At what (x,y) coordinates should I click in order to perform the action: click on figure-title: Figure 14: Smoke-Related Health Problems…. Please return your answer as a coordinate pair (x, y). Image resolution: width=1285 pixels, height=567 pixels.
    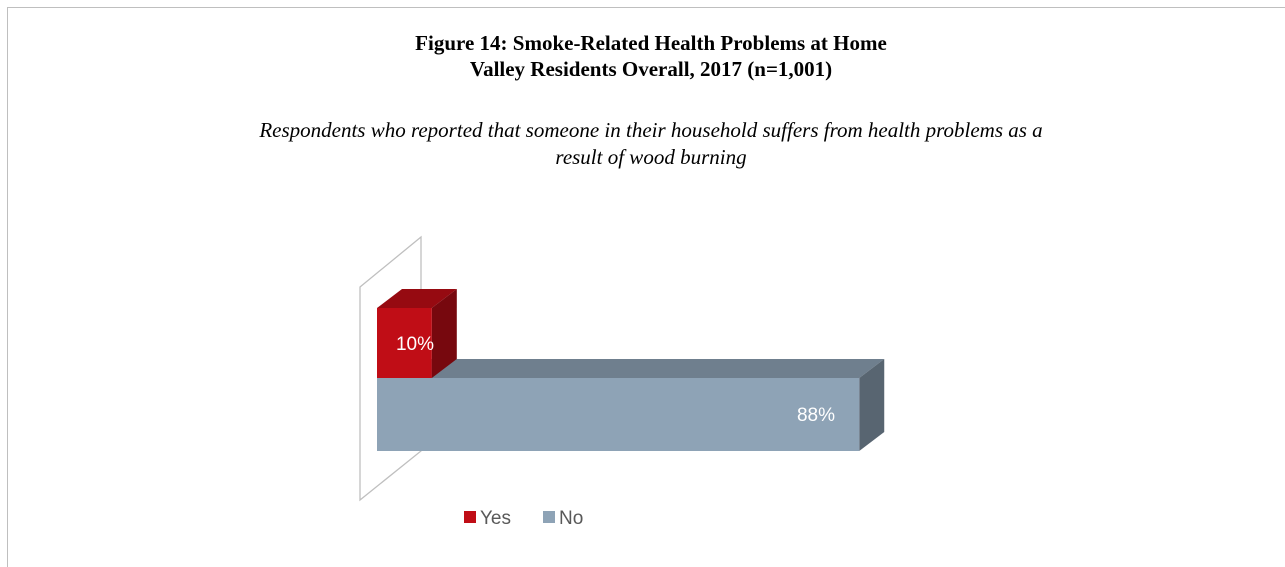
    Looking at the image, I should click on (642, 56).